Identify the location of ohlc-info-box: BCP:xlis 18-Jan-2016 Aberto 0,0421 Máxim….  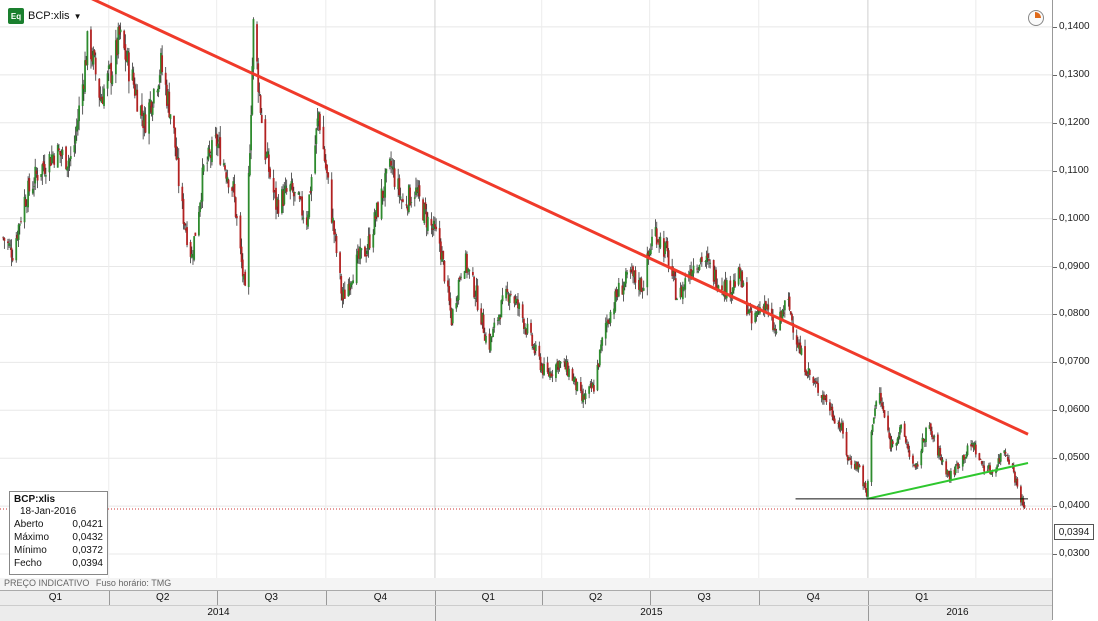
(58, 533).